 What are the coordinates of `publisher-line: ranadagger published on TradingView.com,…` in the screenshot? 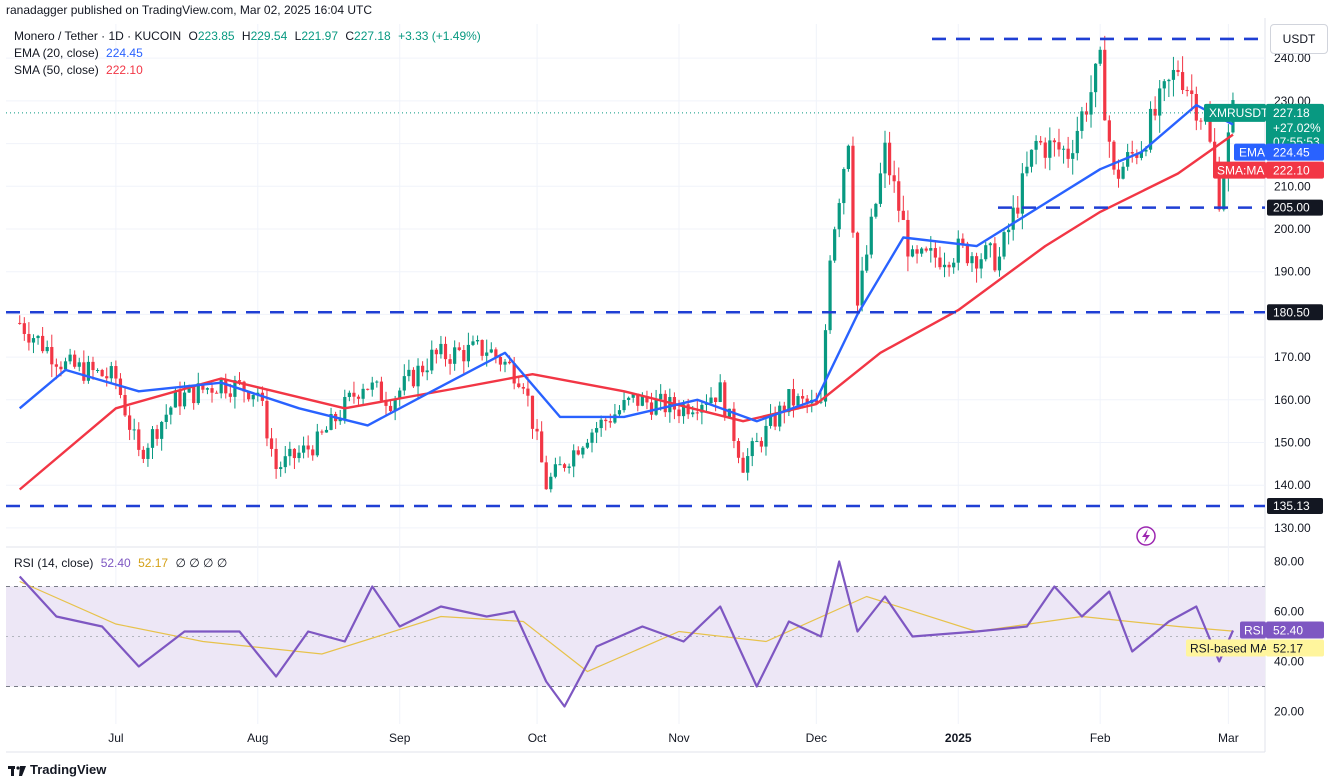 It's located at (189, 10).